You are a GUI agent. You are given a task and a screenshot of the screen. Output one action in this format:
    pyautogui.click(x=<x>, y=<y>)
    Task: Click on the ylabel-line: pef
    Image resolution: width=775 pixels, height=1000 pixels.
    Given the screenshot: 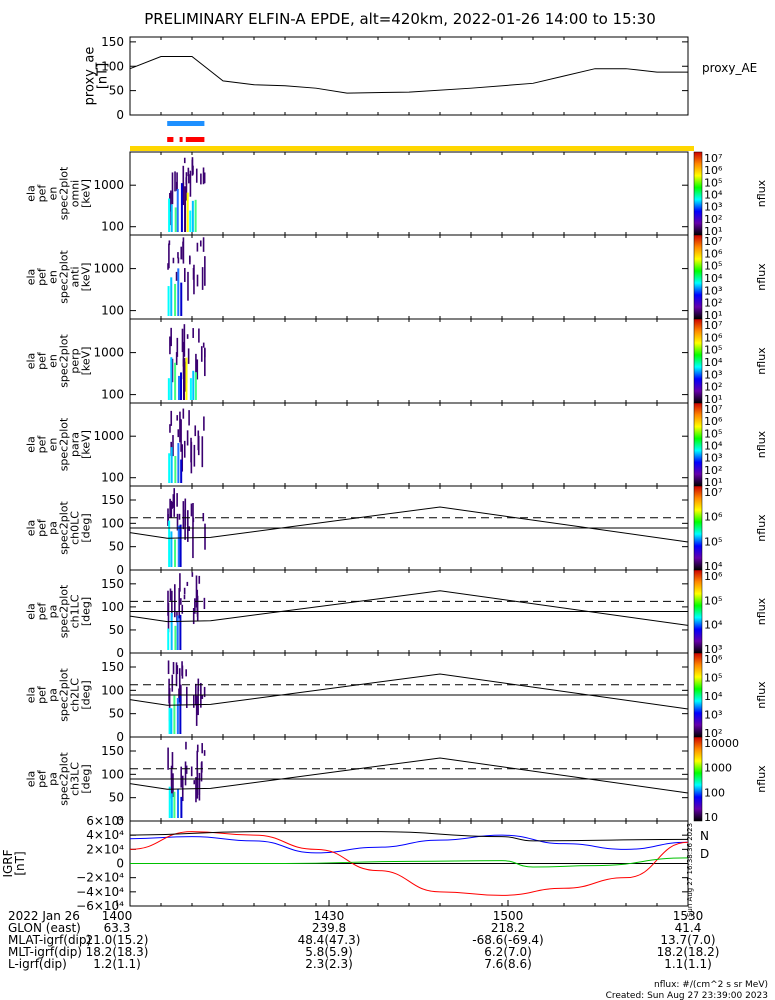 What is the action you would take?
    pyautogui.click(x=42, y=611)
    